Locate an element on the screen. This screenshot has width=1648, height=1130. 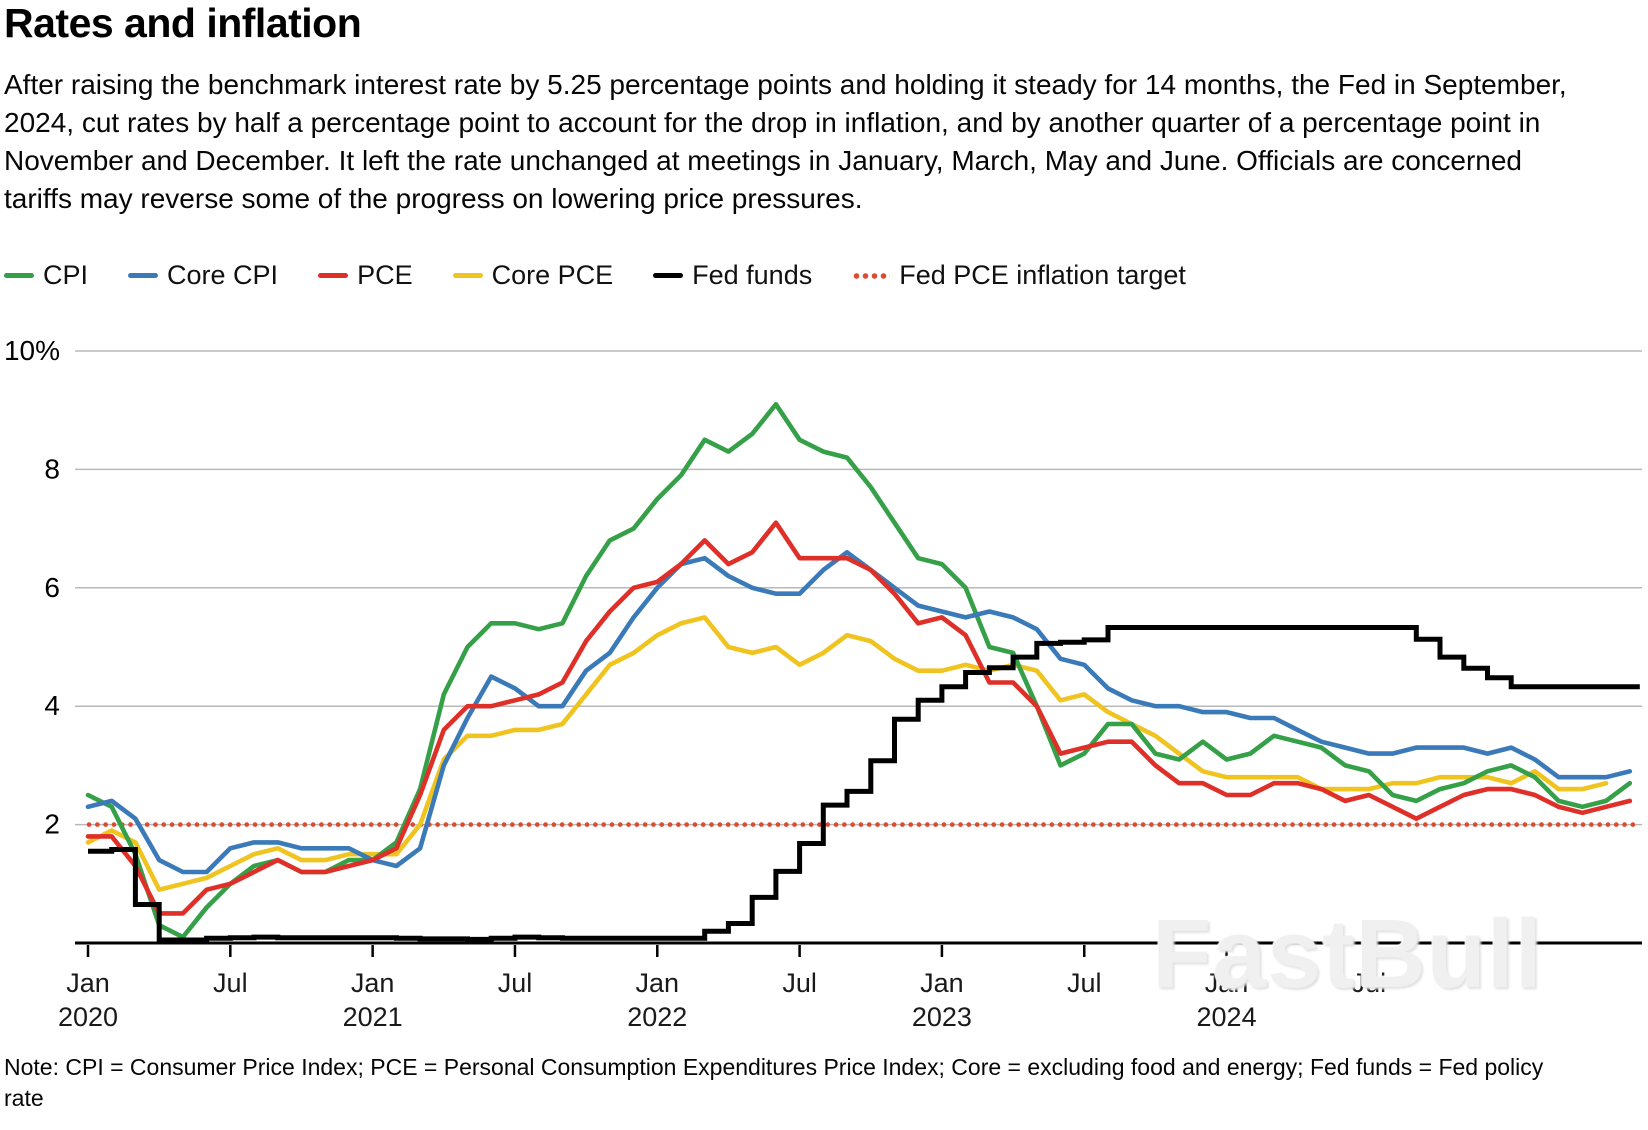
legend-item-core-cpi: Core CPI is located at coordinates (203, 275).